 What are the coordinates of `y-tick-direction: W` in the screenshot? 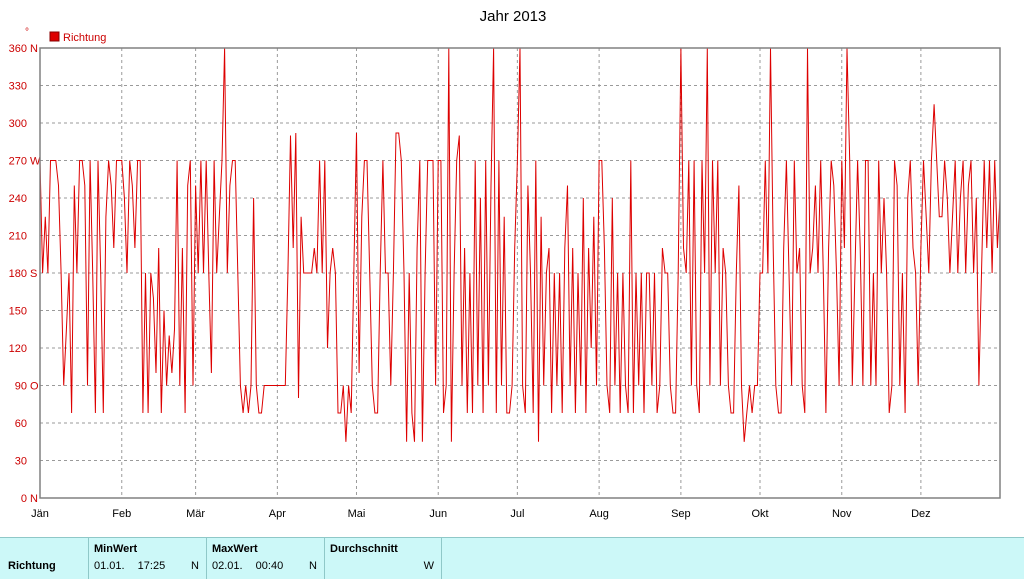 It's located at (35, 162).